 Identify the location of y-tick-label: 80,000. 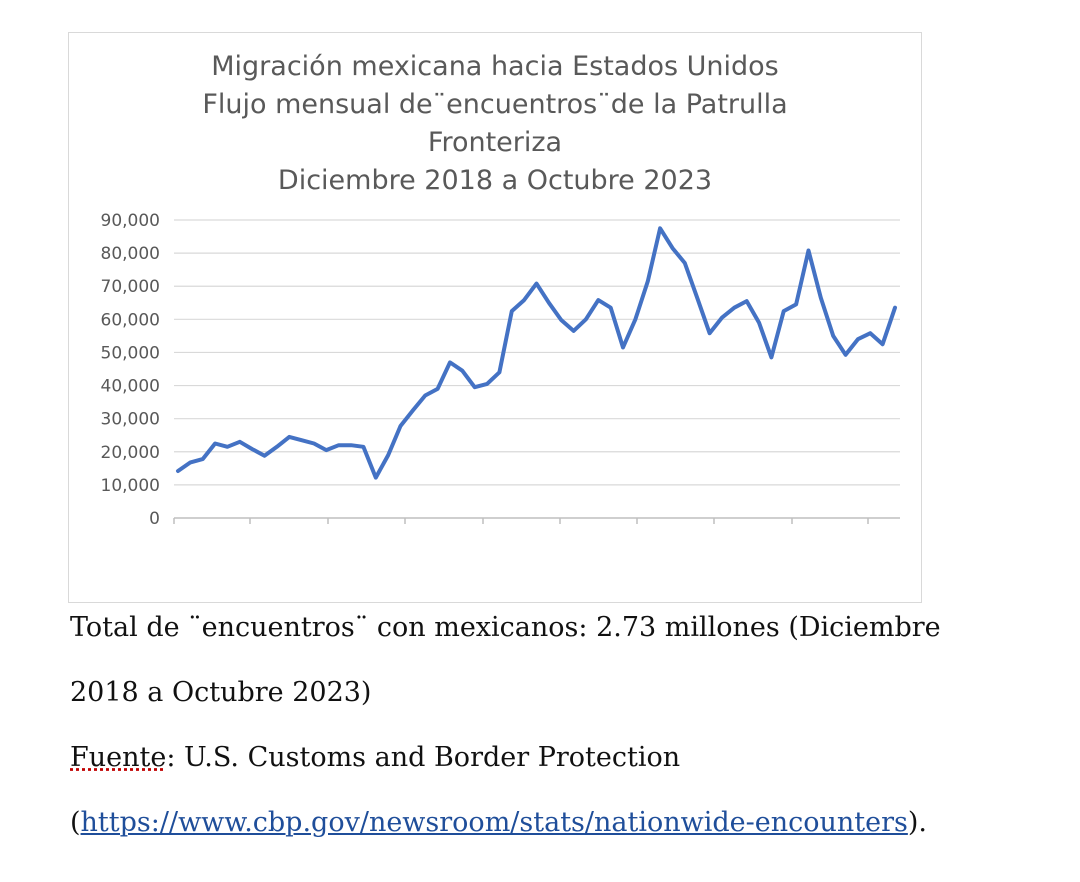
(130, 254).